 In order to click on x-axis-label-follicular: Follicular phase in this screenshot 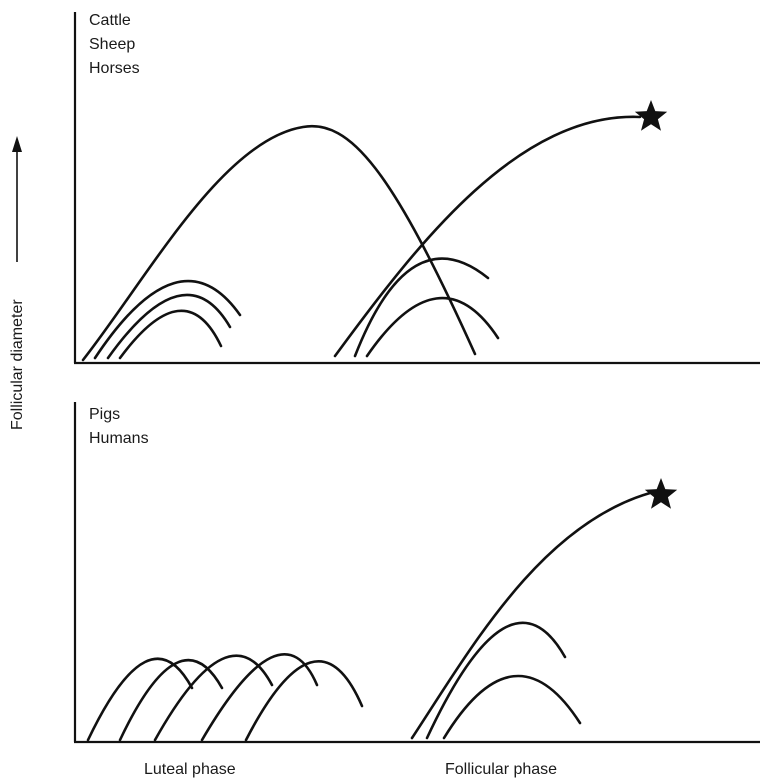, I will do `click(501, 769)`.